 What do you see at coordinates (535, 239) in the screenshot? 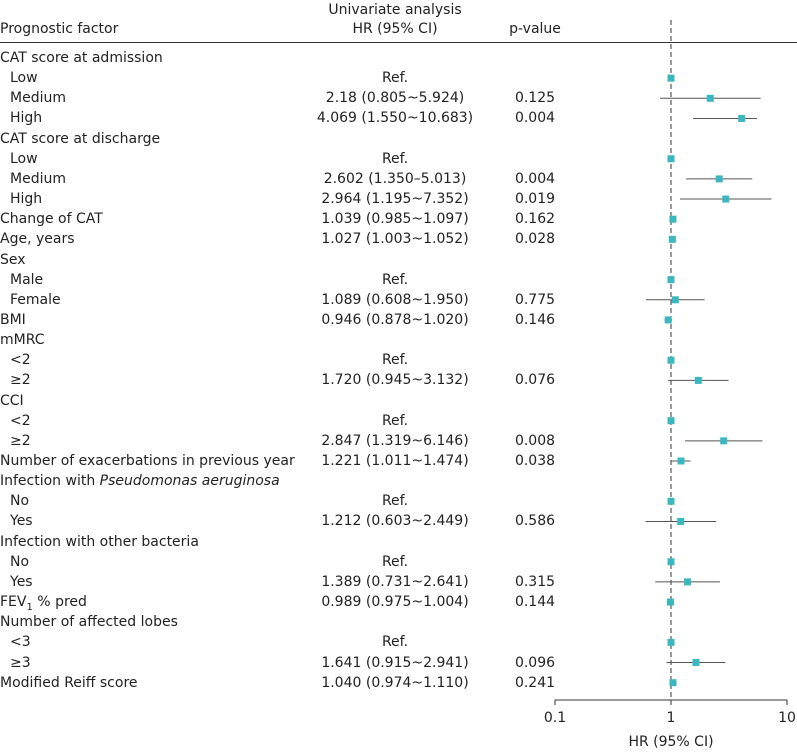
I see `p-value: 0.028` at bounding box center [535, 239].